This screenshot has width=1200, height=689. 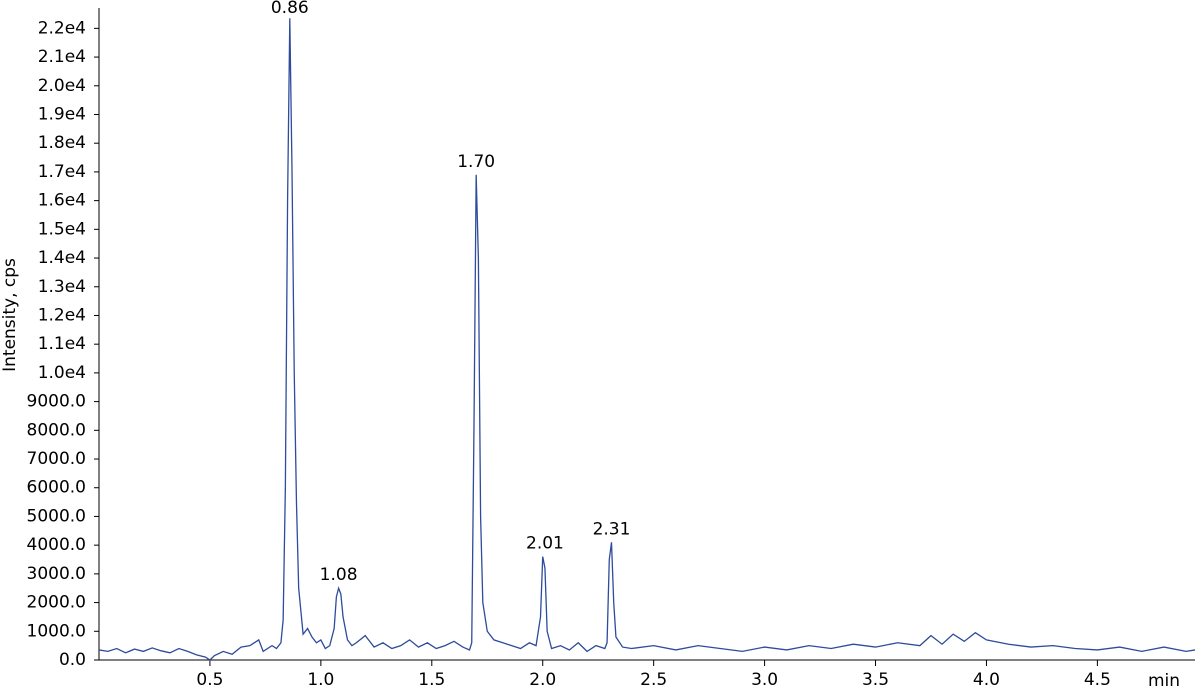 I want to click on y-tick-label: 9000.0, so click(x=56, y=402).